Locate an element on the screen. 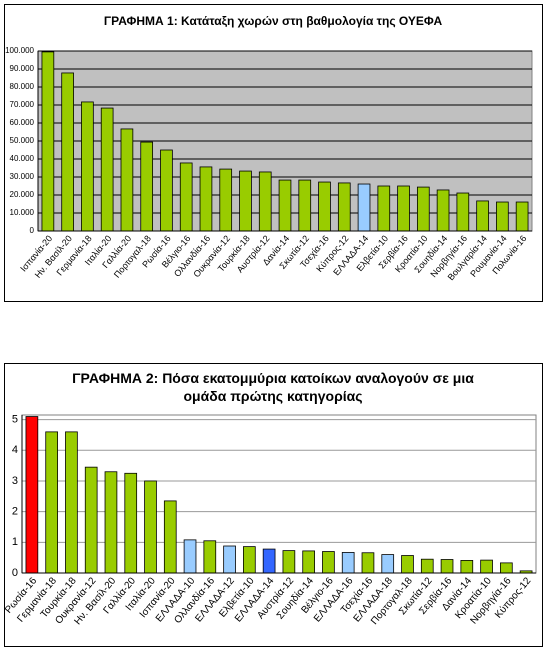  y-tick-label: 30.000 is located at coordinates (22, 176).